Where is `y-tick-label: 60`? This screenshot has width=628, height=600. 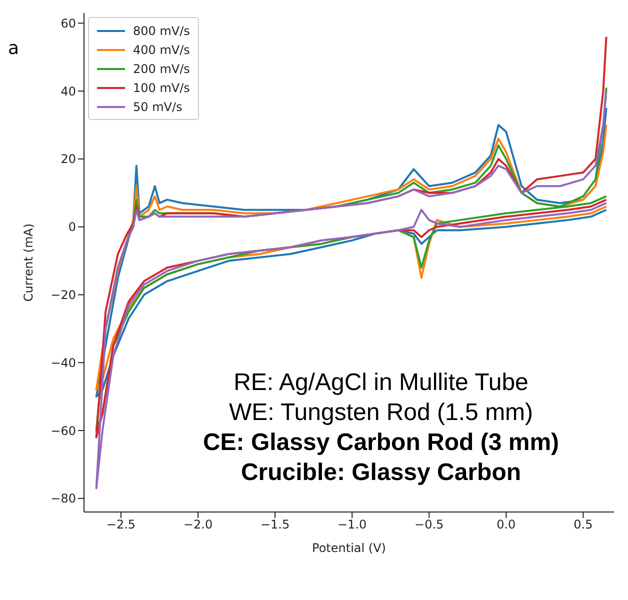 y-tick-label: 60 is located at coordinates (68, 23).